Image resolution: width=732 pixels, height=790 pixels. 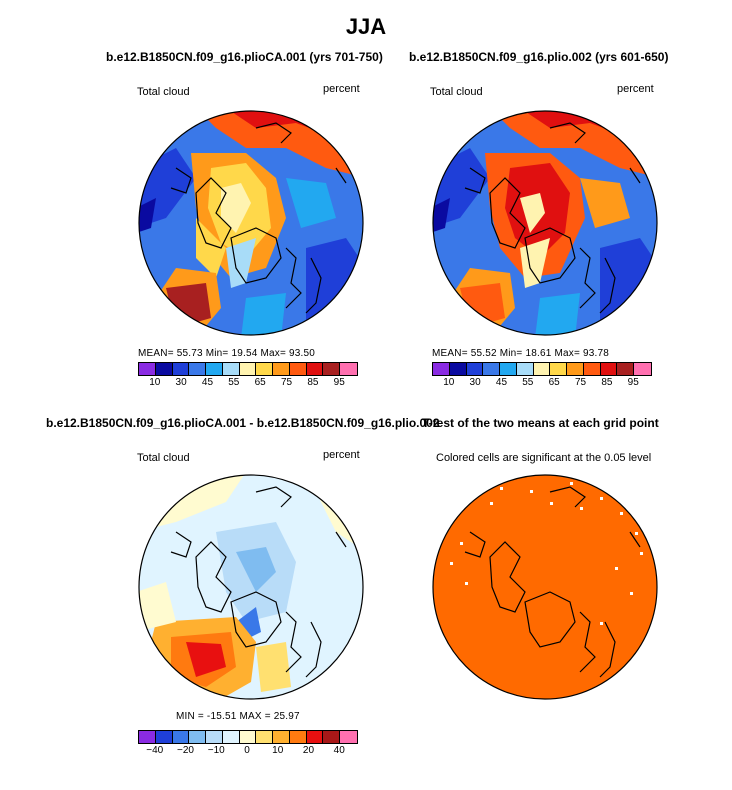 What do you see at coordinates (545, 223) in the screenshot?
I see `panel-2-polar-map` at bounding box center [545, 223].